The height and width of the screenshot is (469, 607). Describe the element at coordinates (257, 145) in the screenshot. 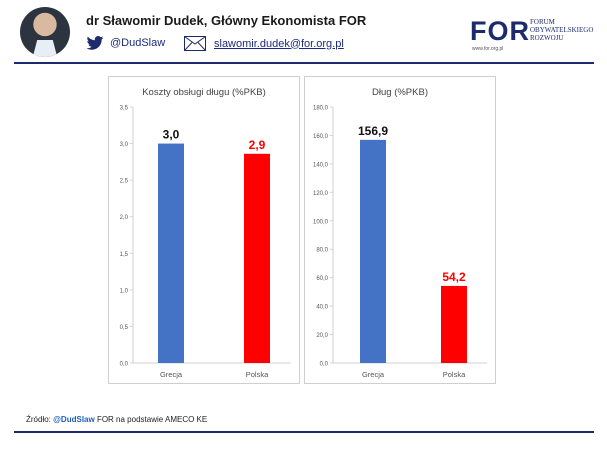

I see `data-label: 2,9` at that location.